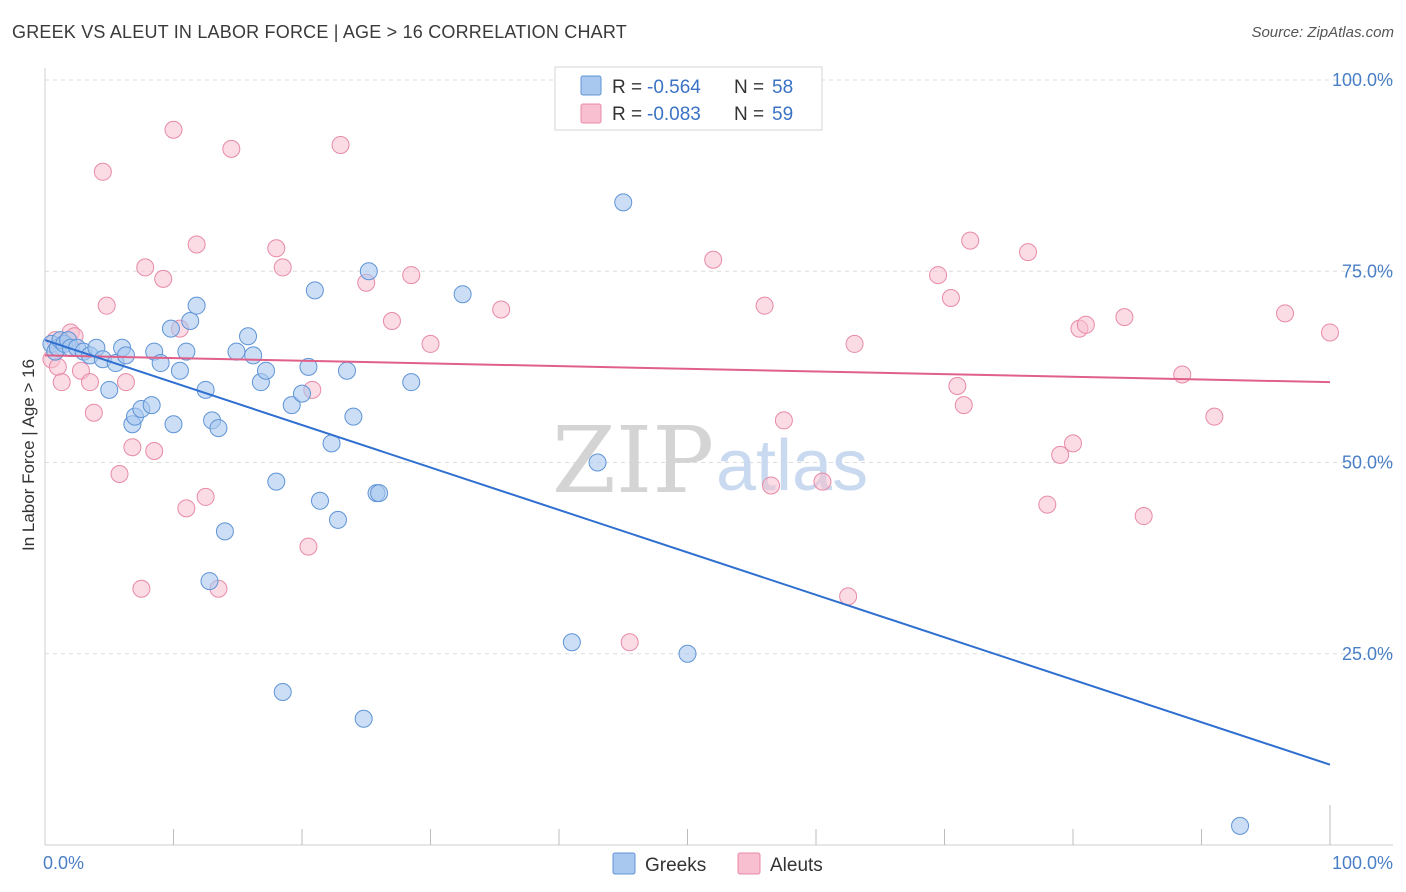 The height and width of the screenshot is (892, 1406). What do you see at coordinates (1362, 80) in the screenshot?
I see `y-tick-label-0: 100.0%` at bounding box center [1362, 80].